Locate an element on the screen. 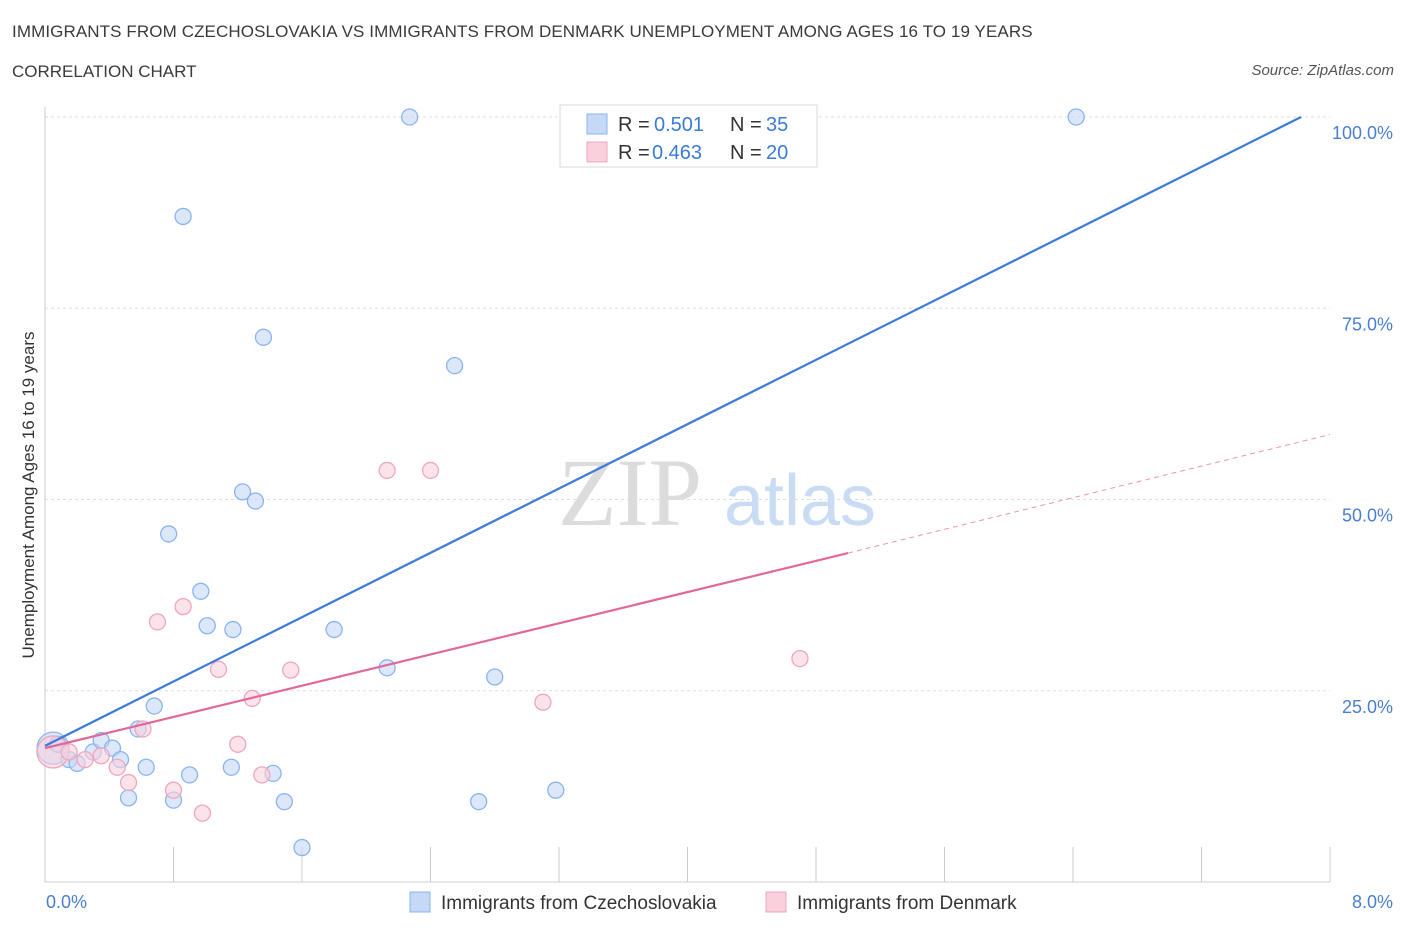 This screenshot has width=1406, height=930. bottom-legend-label-denmark: Immigrants from Denmark is located at coordinates (907, 903).